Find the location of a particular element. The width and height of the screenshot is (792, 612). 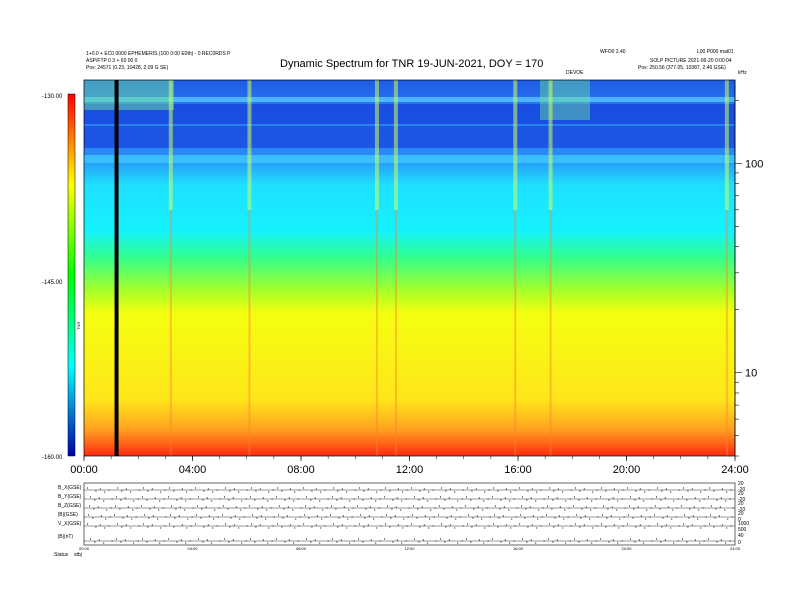

header-right-top1: WFO0 2.40 is located at coordinates (613, 52).